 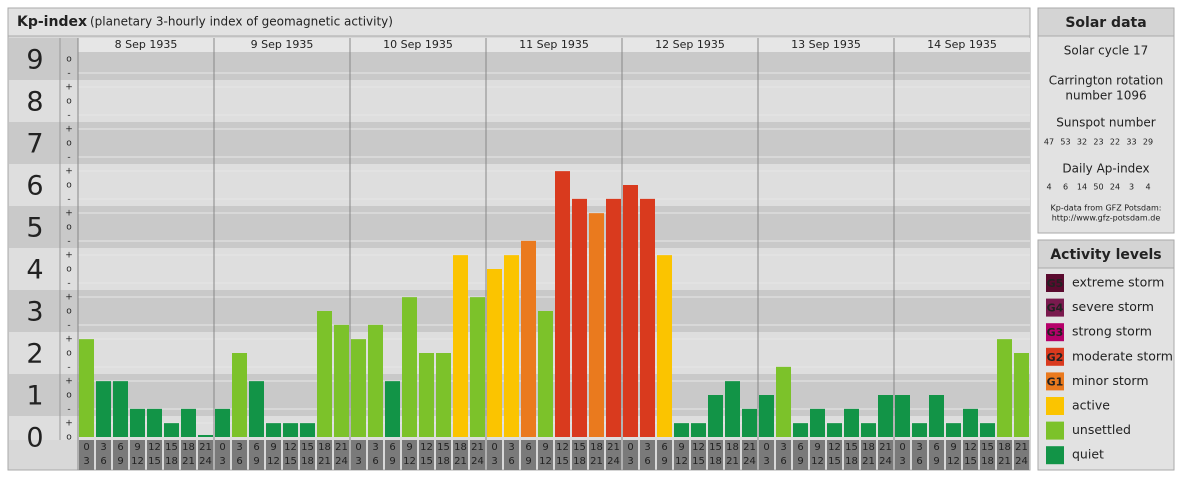 What do you see at coordinates (34, 60) in the screenshot?
I see `y-tick-label: 9` at bounding box center [34, 60].